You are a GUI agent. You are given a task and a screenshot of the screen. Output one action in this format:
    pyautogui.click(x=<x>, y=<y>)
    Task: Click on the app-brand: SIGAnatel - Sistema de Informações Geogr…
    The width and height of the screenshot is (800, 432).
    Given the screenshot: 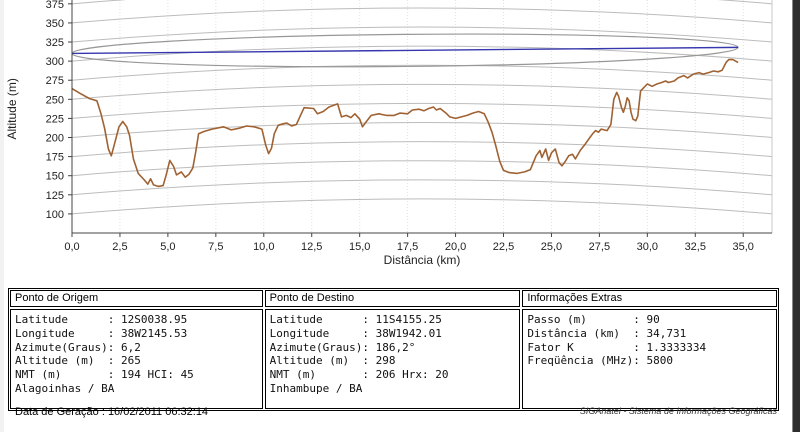 What is the action you would take?
    pyautogui.click(x=678, y=411)
    